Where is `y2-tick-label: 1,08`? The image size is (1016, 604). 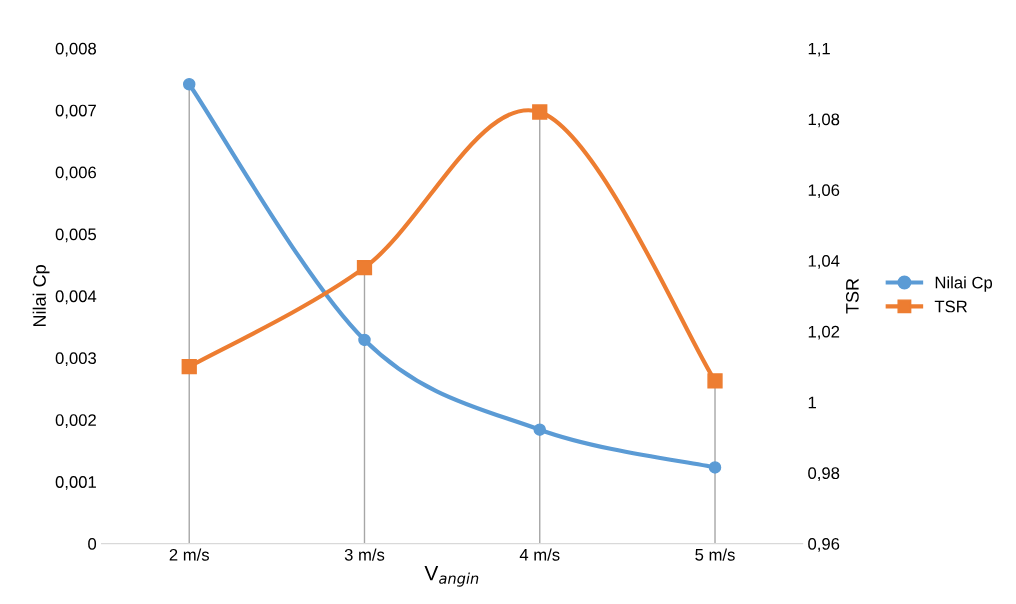 y2-tick-label: 1,08 is located at coordinates (824, 120).